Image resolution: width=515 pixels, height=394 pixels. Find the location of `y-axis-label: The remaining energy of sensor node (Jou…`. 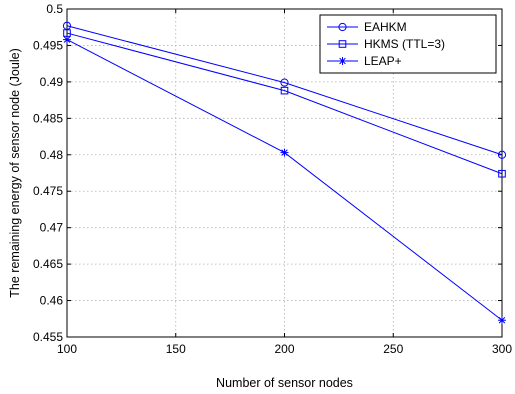

y-axis-label: The remaining energy of sensor node (Jou… is located at coordinates (15, 172).